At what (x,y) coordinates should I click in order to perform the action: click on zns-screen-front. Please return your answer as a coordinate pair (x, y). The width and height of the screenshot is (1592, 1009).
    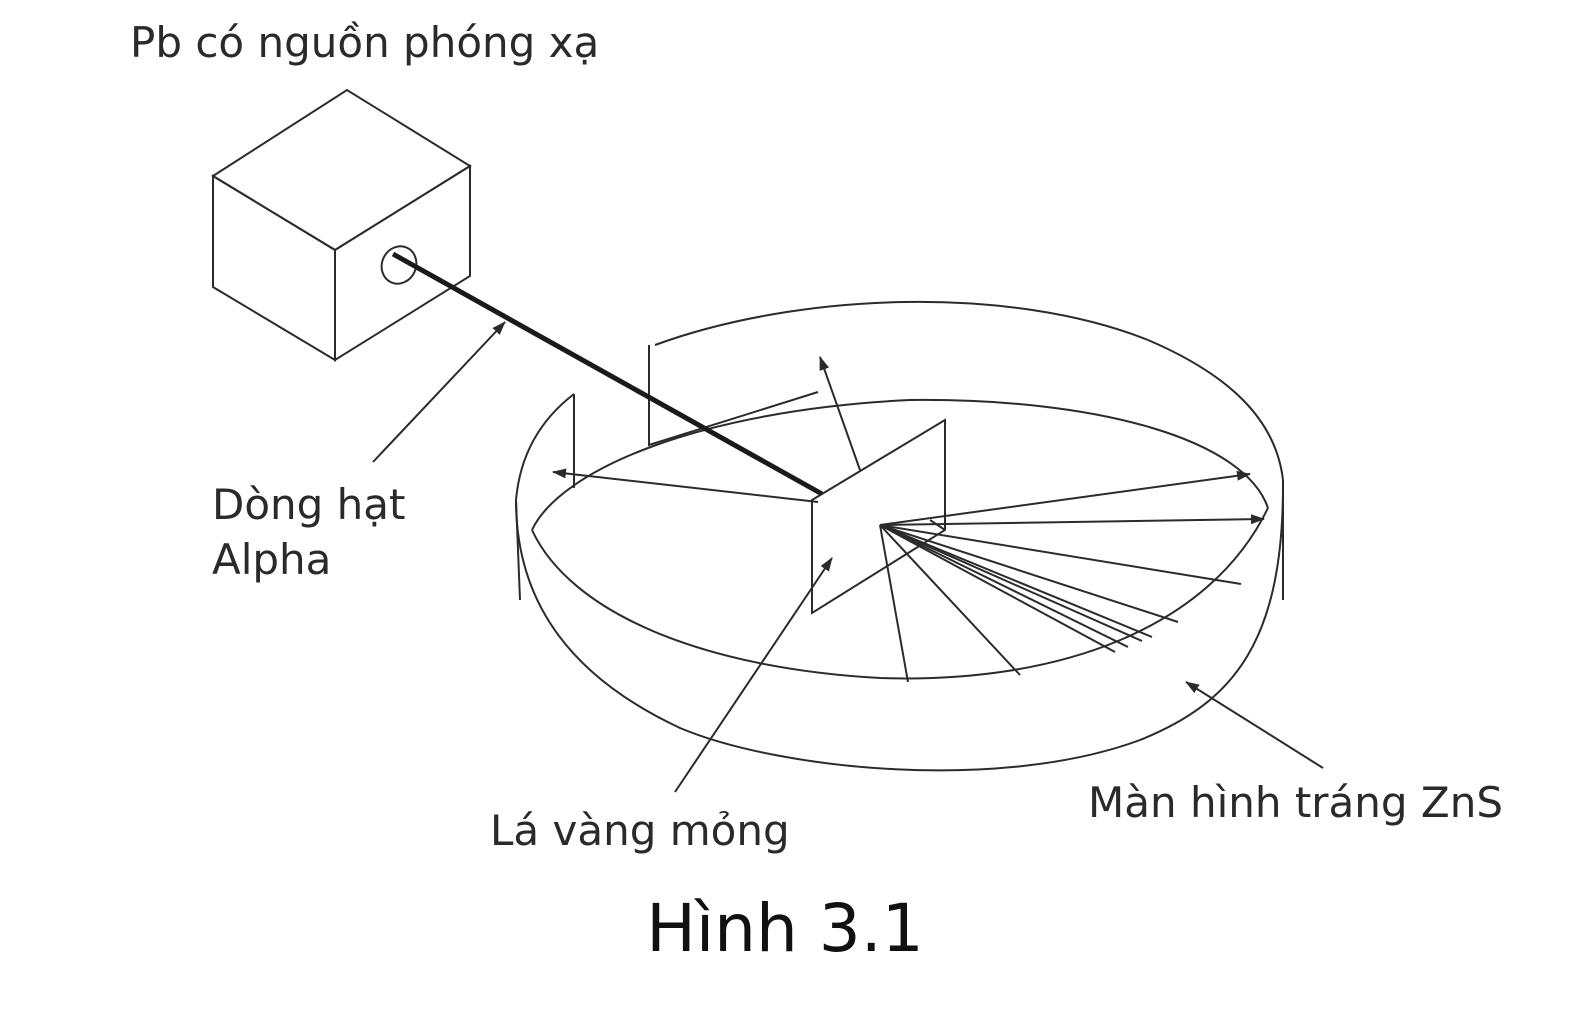
    Looking at the image, I should click on (899, 625).